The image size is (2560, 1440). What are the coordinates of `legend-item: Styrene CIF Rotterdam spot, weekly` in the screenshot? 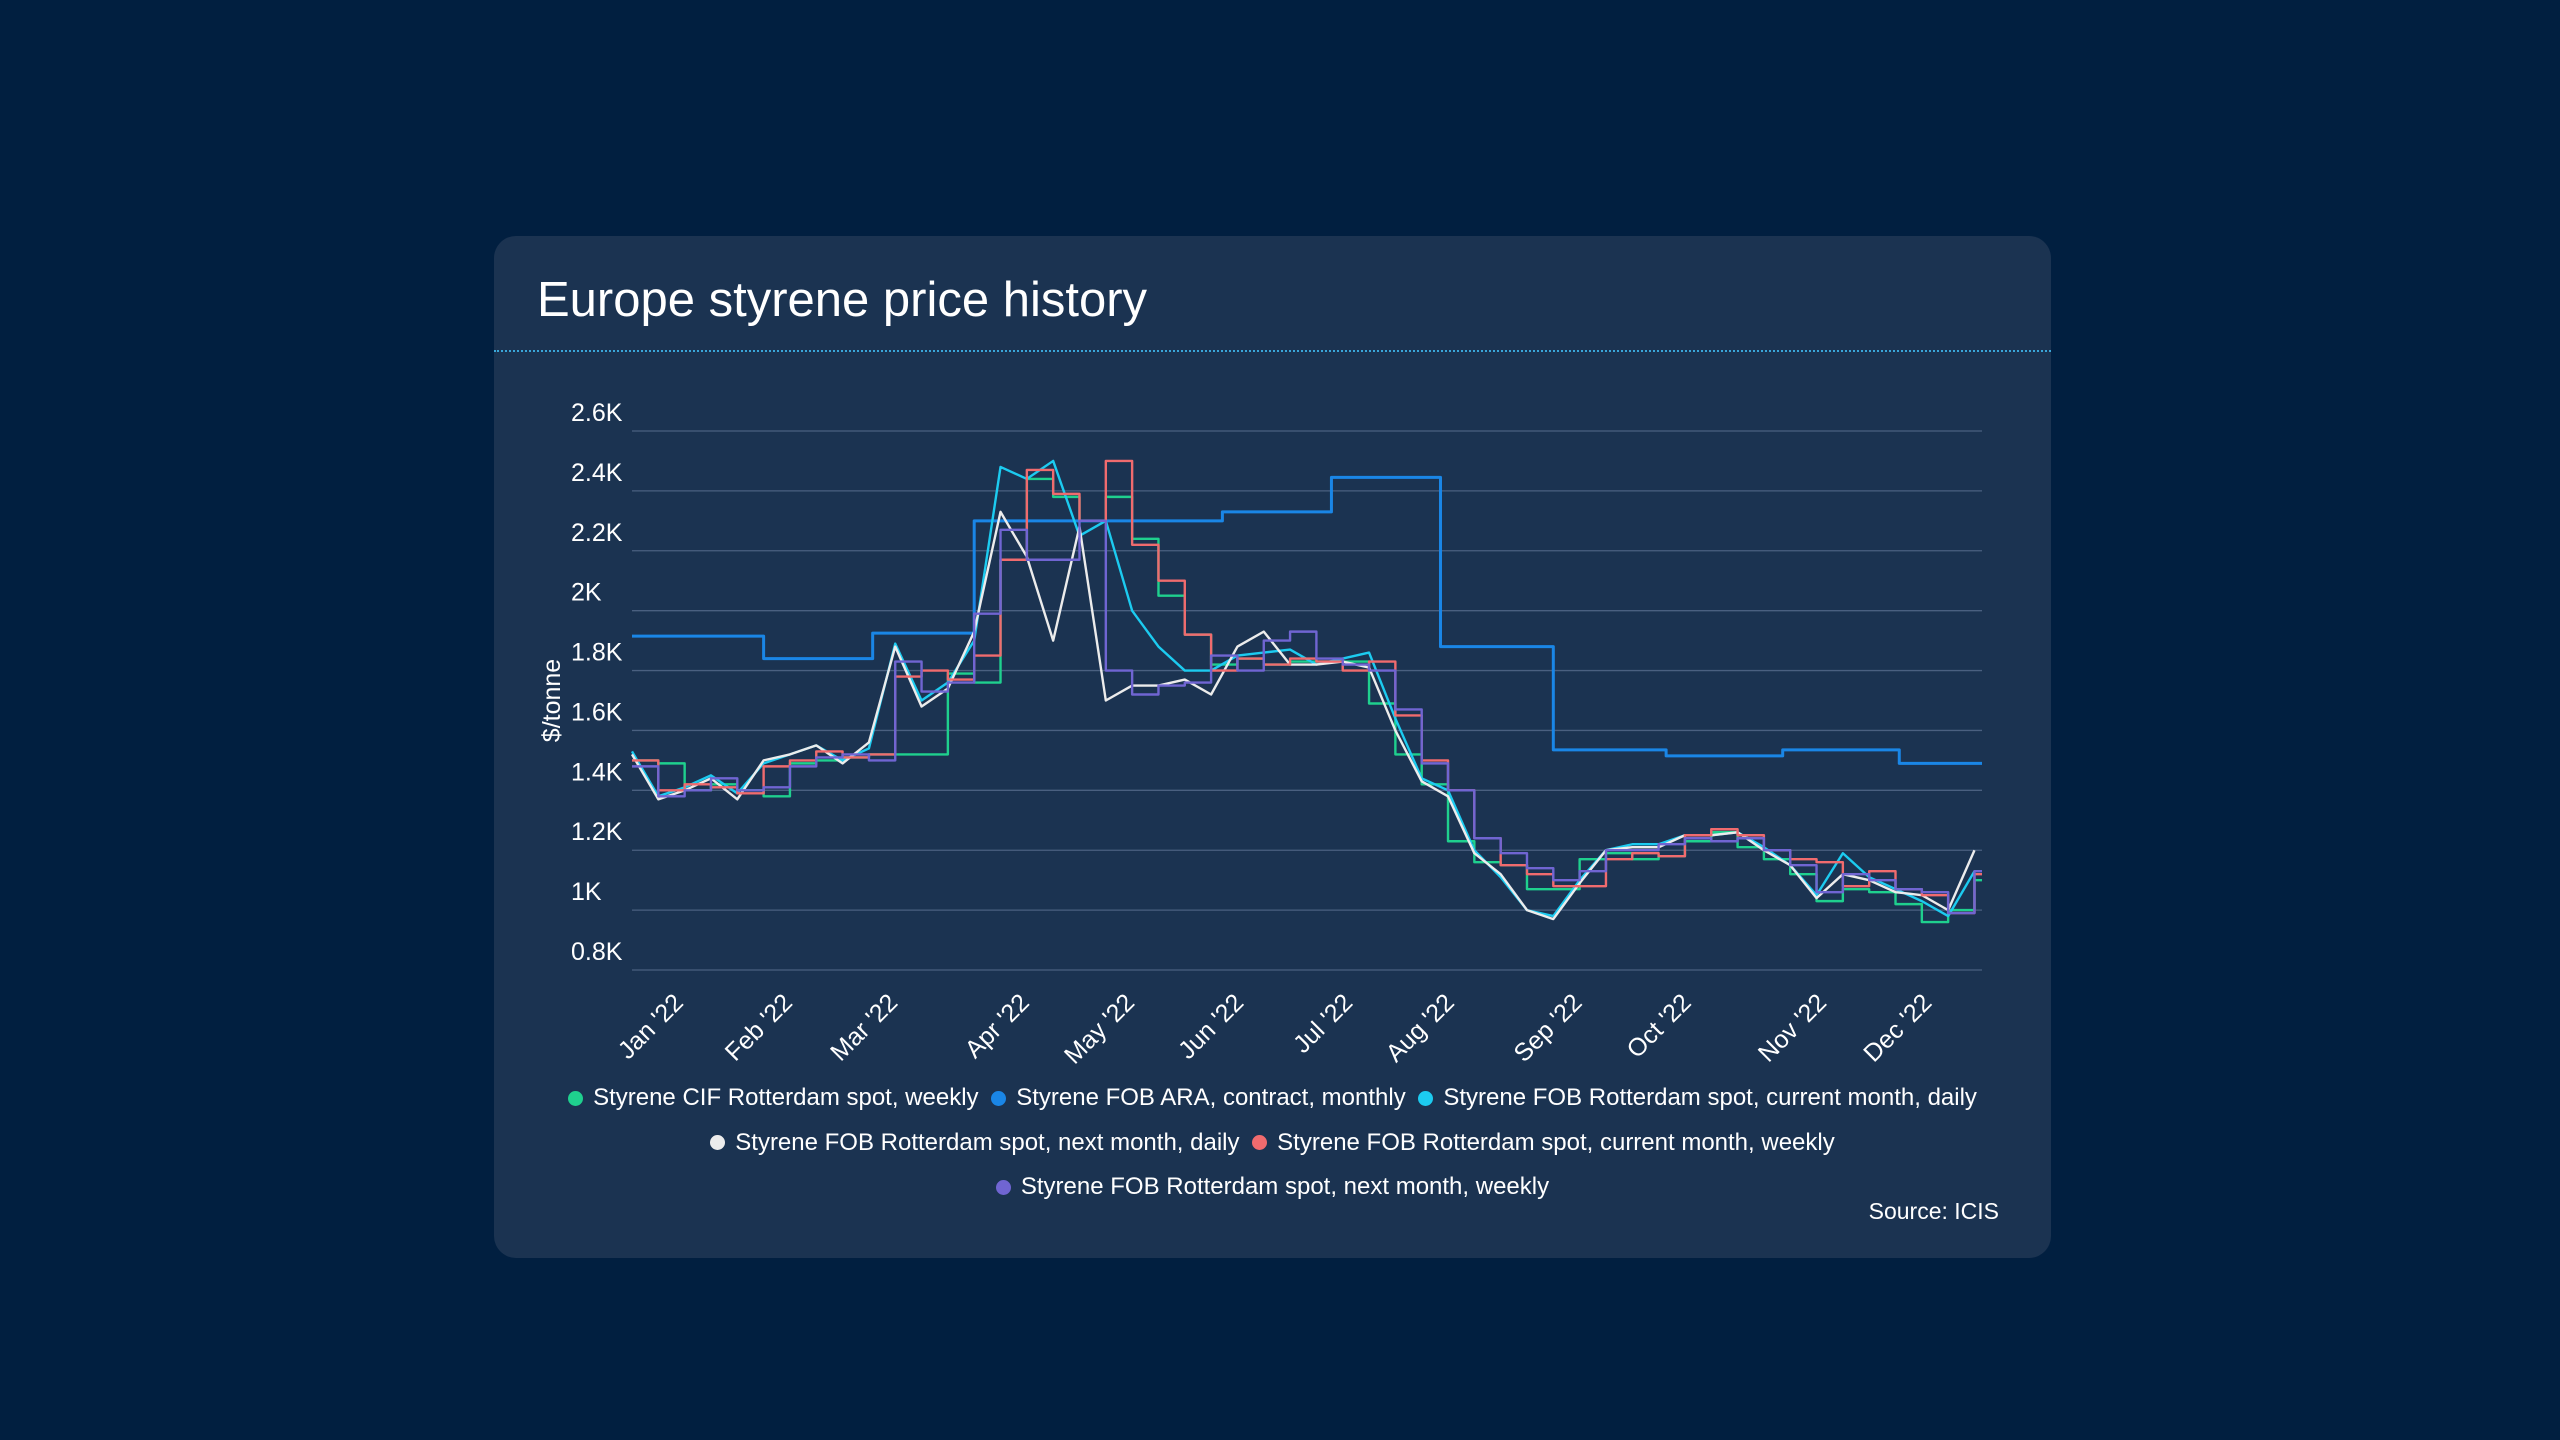 It's located at (773, 1098).